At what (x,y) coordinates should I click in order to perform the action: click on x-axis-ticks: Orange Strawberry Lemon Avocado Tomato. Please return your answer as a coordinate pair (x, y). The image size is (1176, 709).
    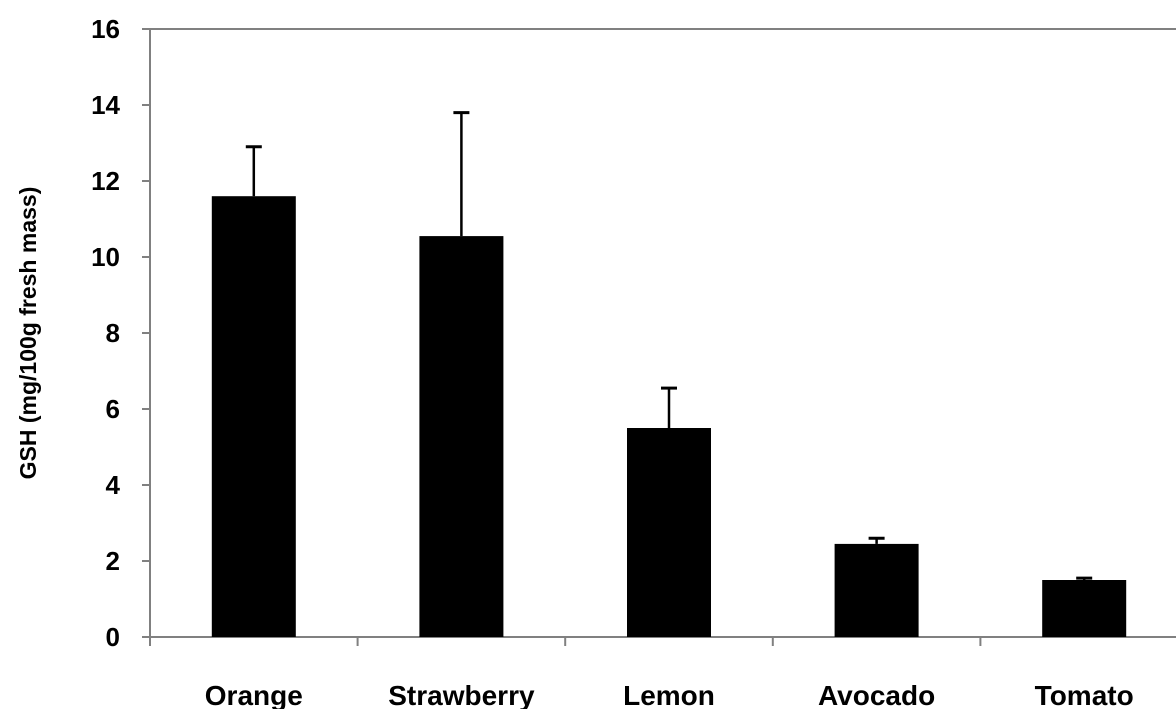
    Looking at the image, I should click on (641, 673).